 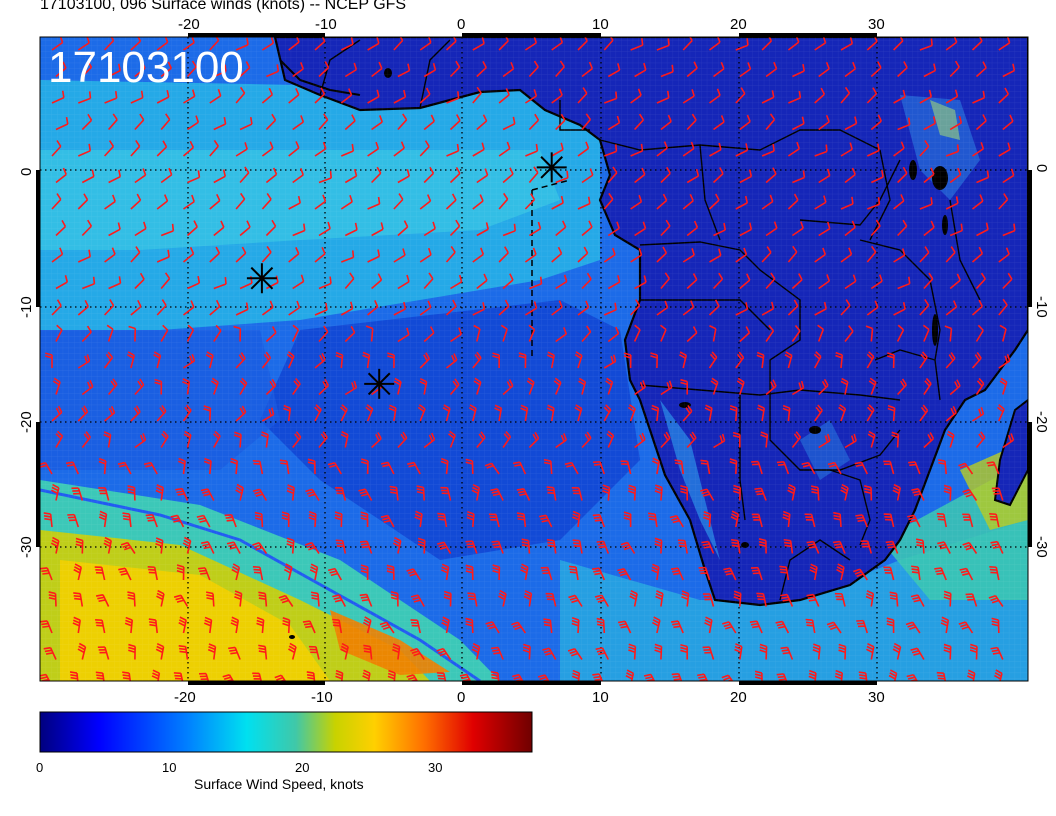 What do you see at coordinates (1041, 361) in the screenshot?
I see `lat-labels-right: 0 -10 -20 -30` at bounding box center [1041, 361].